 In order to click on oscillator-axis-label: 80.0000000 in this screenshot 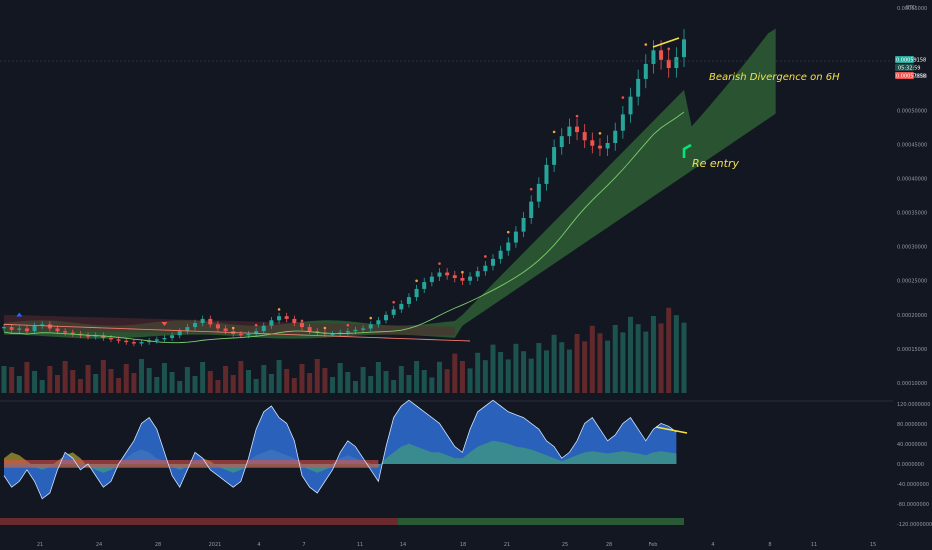, I will do `click(912, 425)`.